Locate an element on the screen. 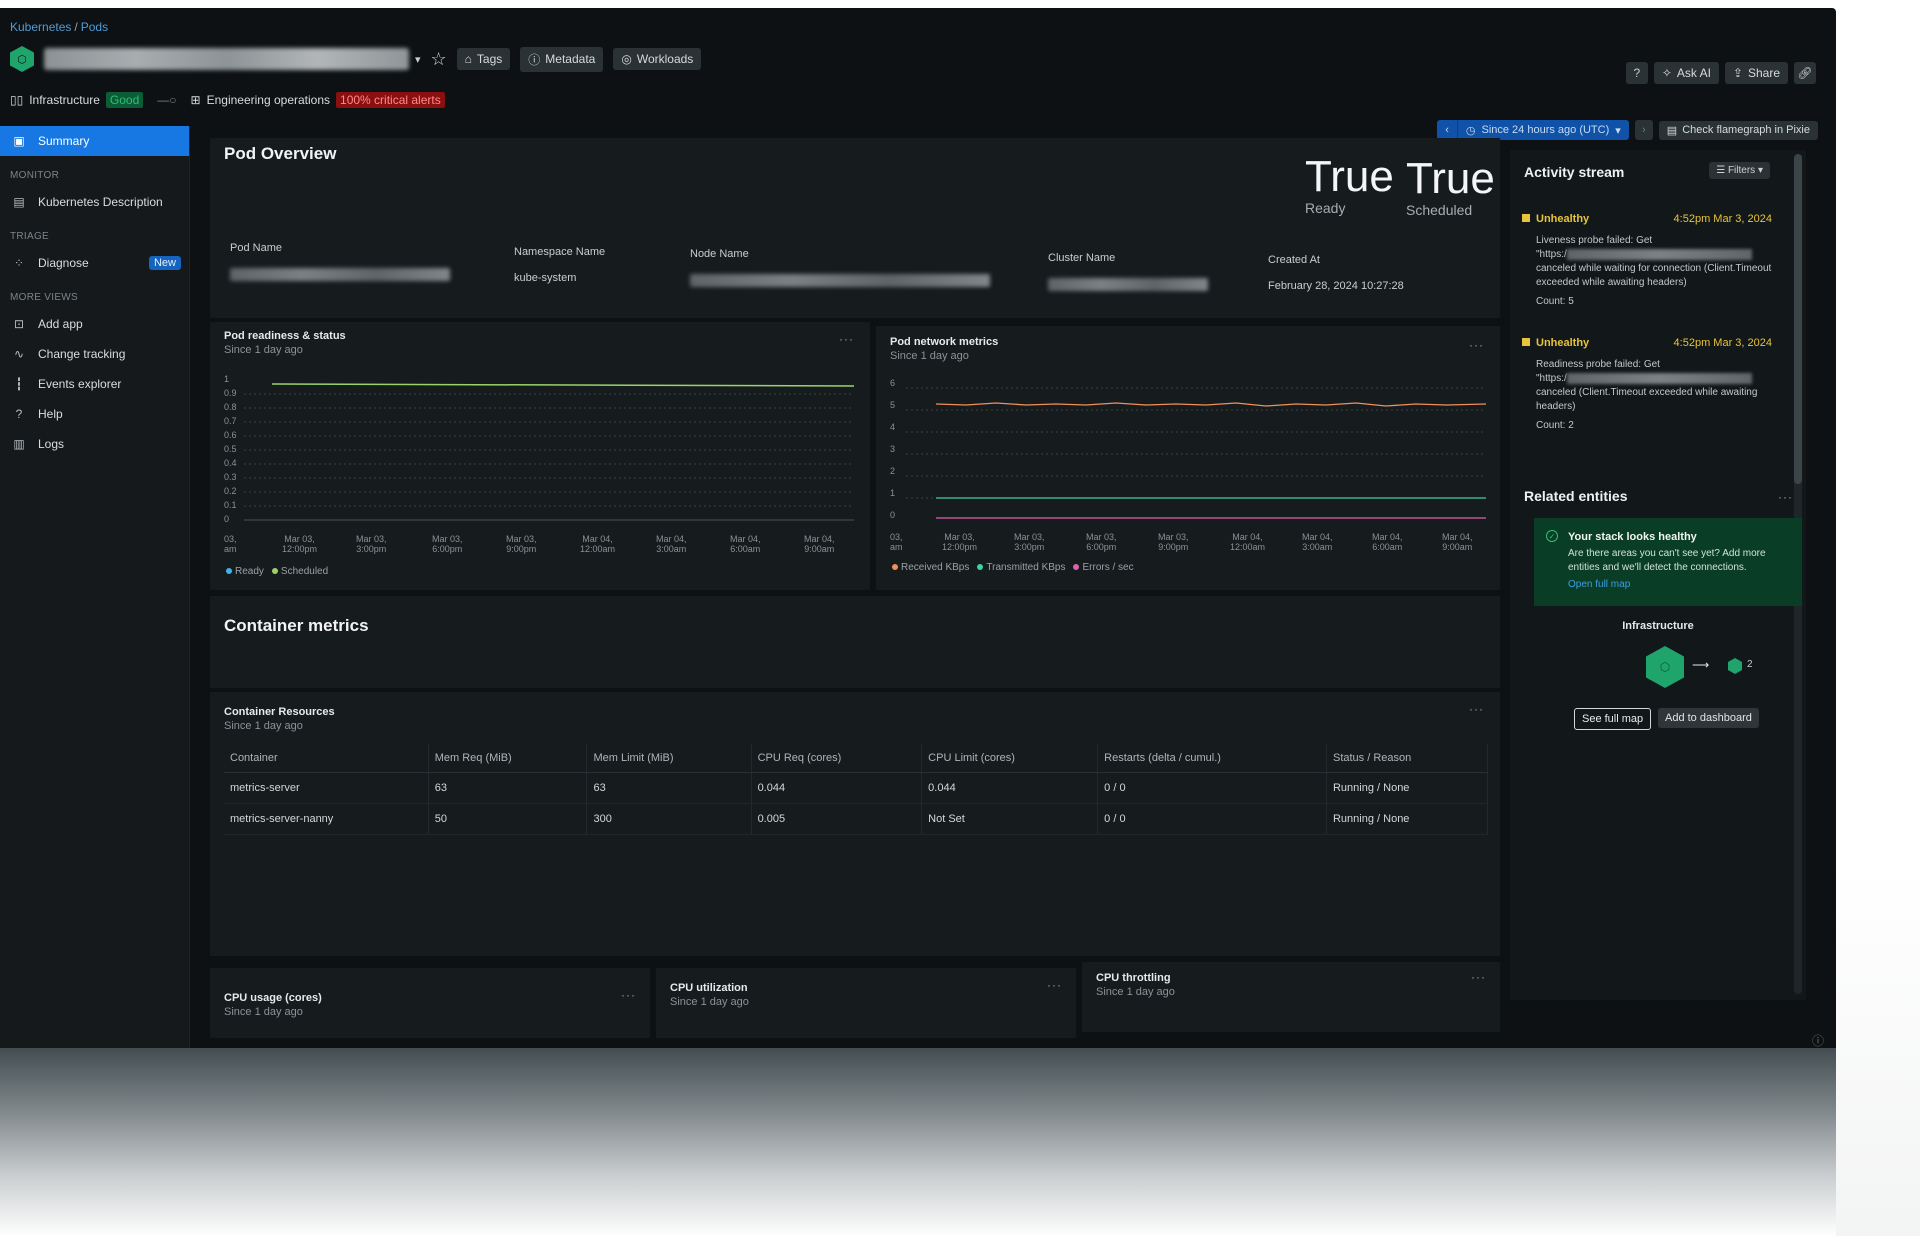 The image size is (1920, 1236). top-right-actions: ? ✧ Ask AI ⇪ Share 🔗︎ is located at coordinates (1720, 73).